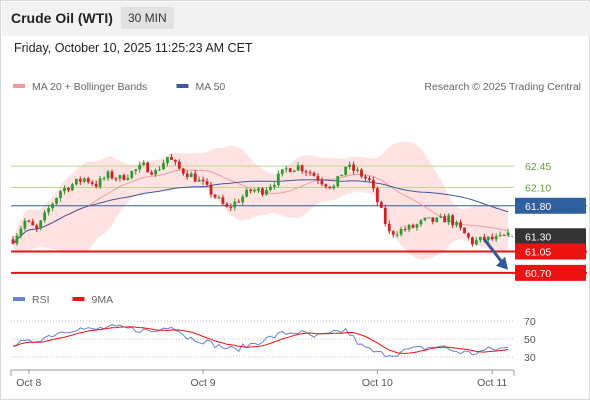 The width and height of the screenshot is (590, 400). What do you see at coordinates (530, 322) in the screenshot?
I see `rsi-tick-0: 70` at bounding box center [530, 322].